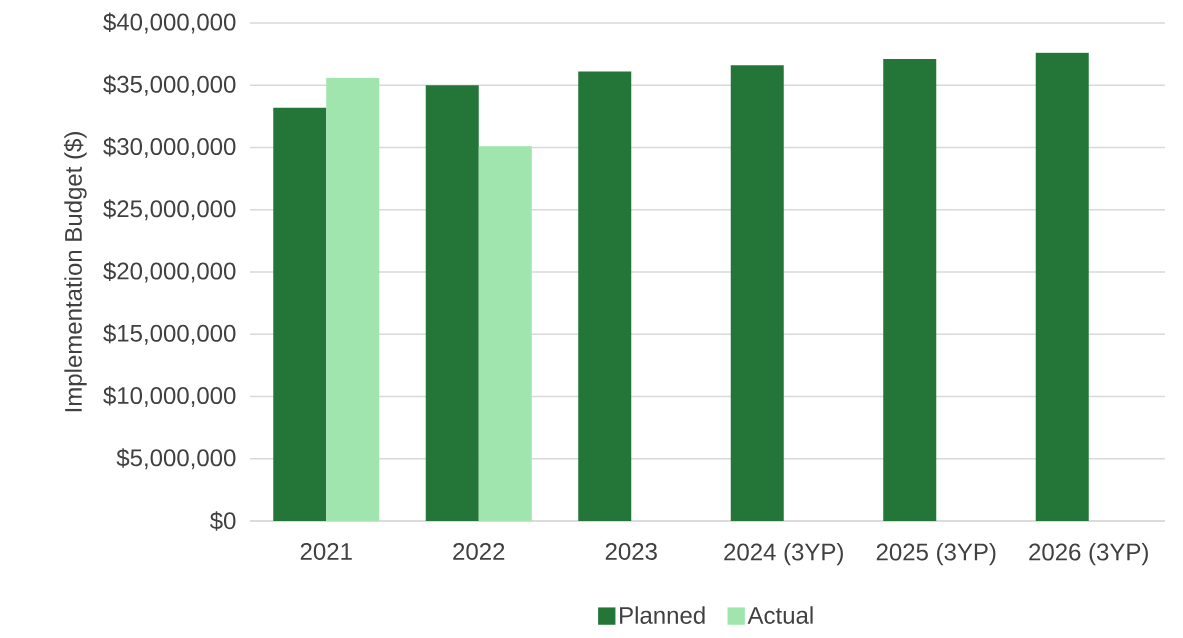  Describe the element at coordinates (169, 272) in the screenshot. I see `y-tick-label: $20,000,000` at that location.